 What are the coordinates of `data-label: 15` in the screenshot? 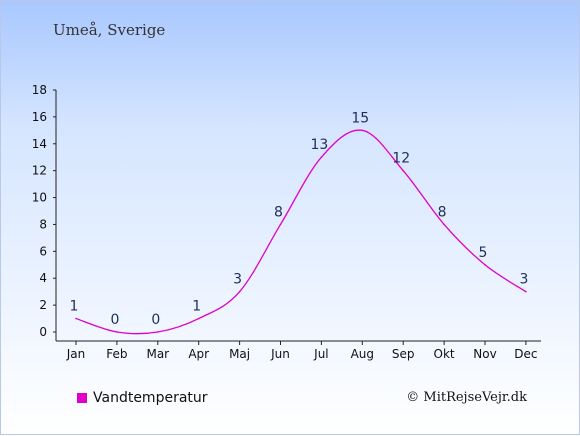 It's located at (360, 118).